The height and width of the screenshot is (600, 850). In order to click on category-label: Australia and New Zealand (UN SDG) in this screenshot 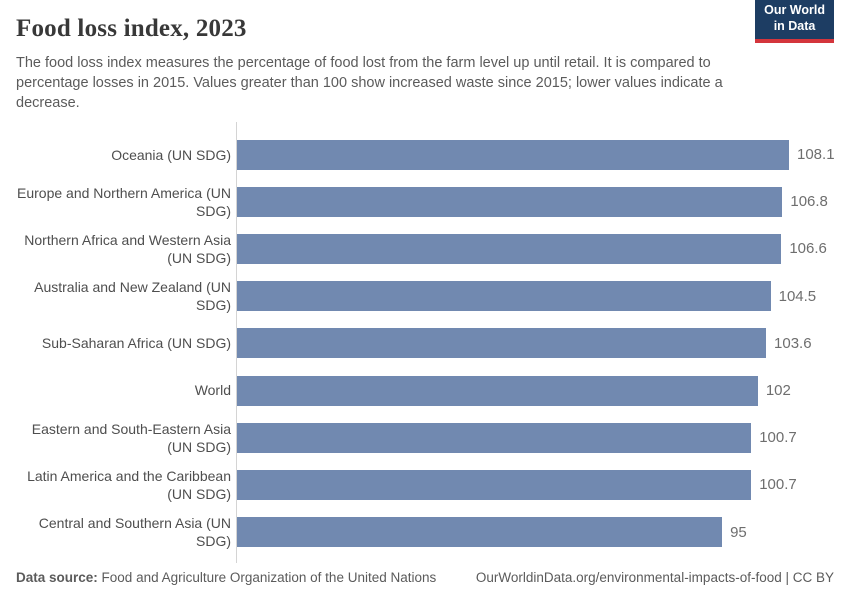, I will do `click(132, 296)`.